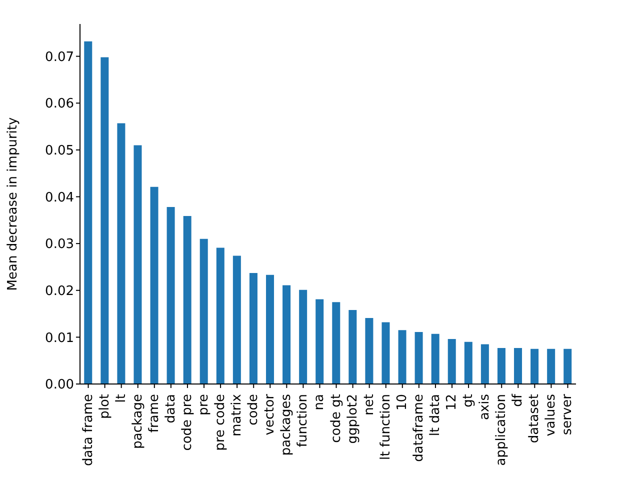  Describe the element at coordinates (237, 415) in the screenshot. I see `x-tick-label: matrix` at that location.